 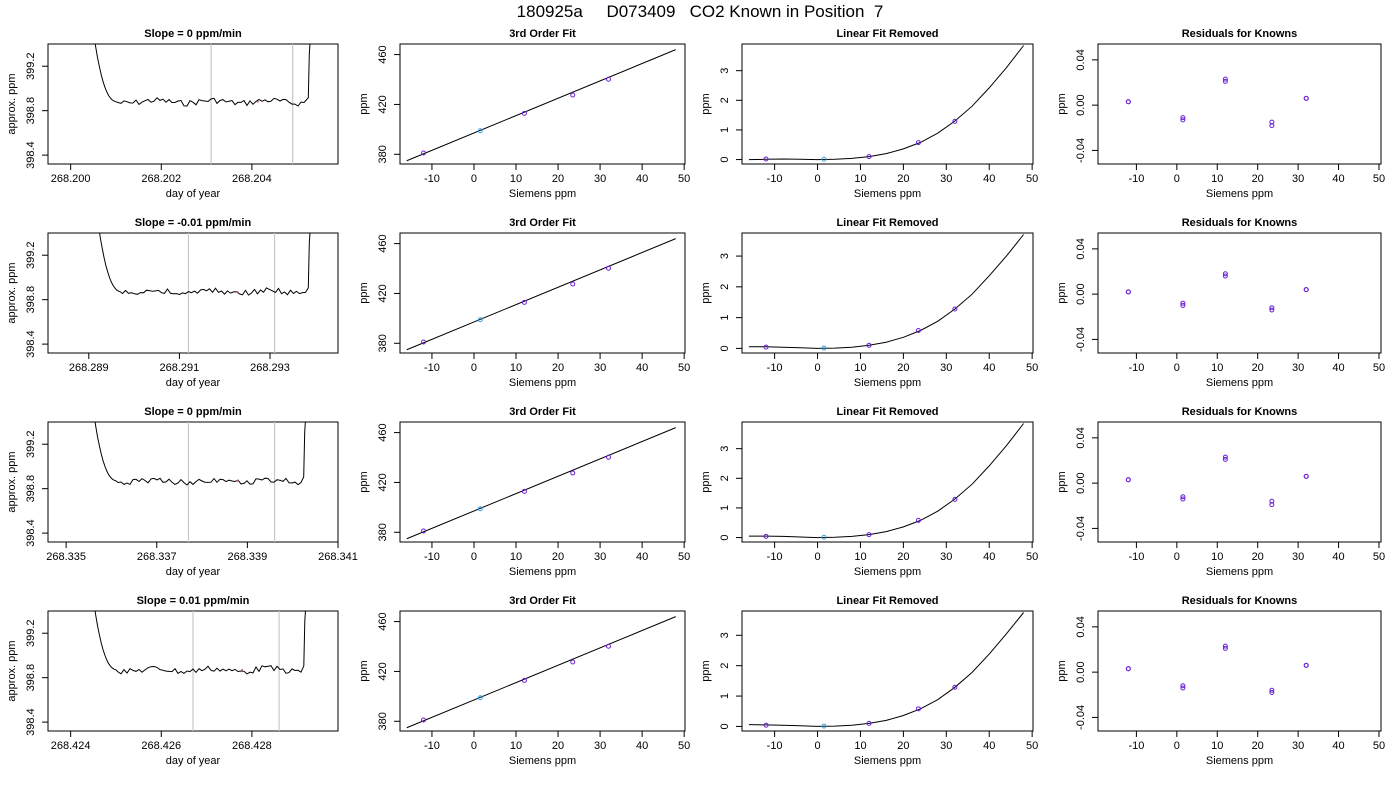 I want to click on panel-title: Slope = 0 ppm/min, so click(x=193, y=34).